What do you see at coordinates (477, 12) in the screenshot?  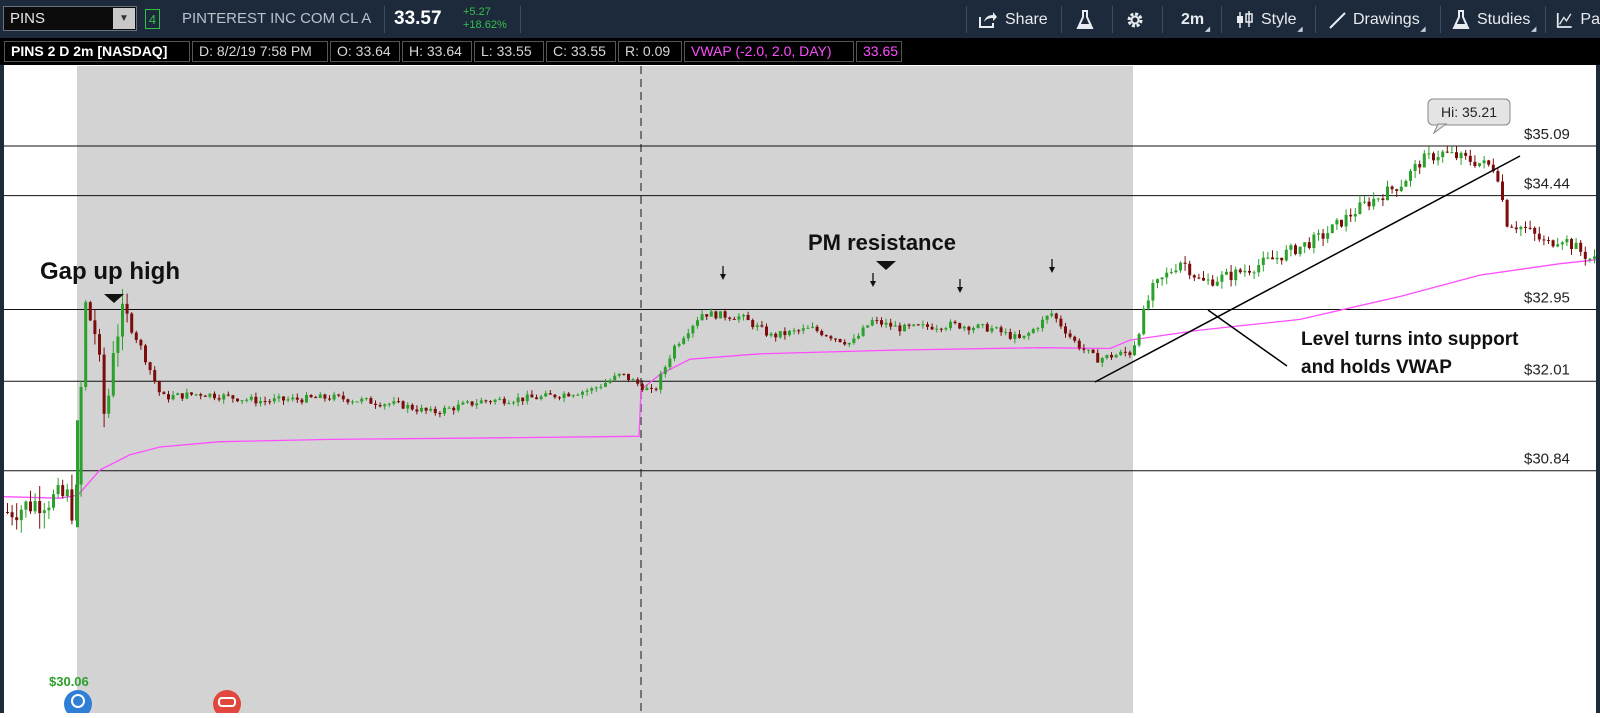 I see `change-value: +5.27` at bounding box center [477, 12].